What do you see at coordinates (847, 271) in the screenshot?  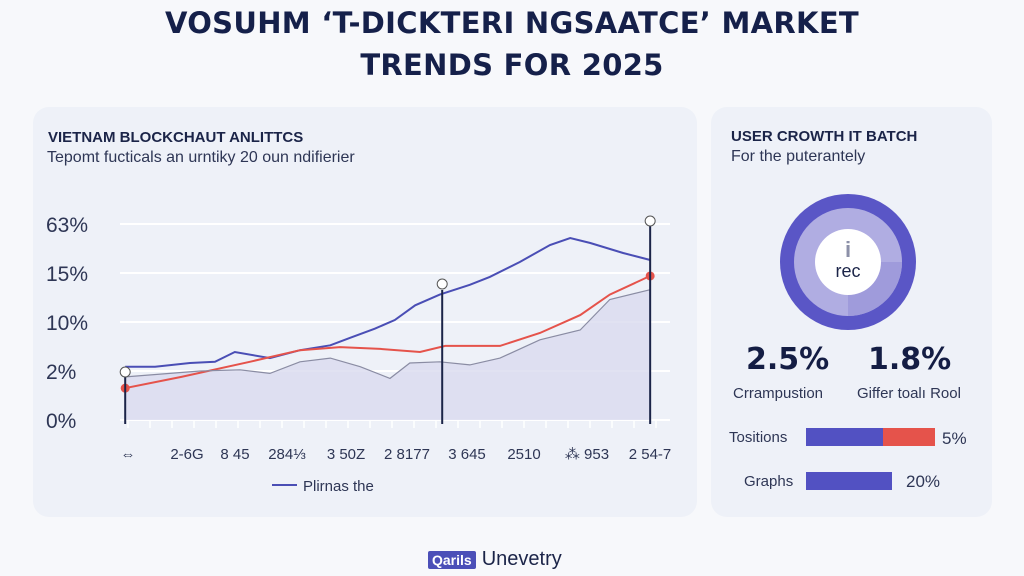 I see `donut-center-text: rec` at bounding box center [847, 271].